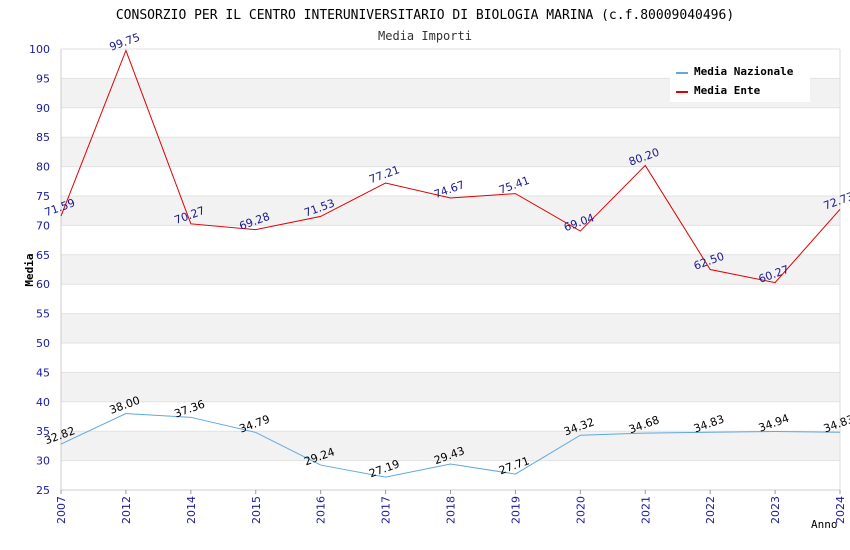  I want to click on y-tick-label: 75, so click(43, 196).